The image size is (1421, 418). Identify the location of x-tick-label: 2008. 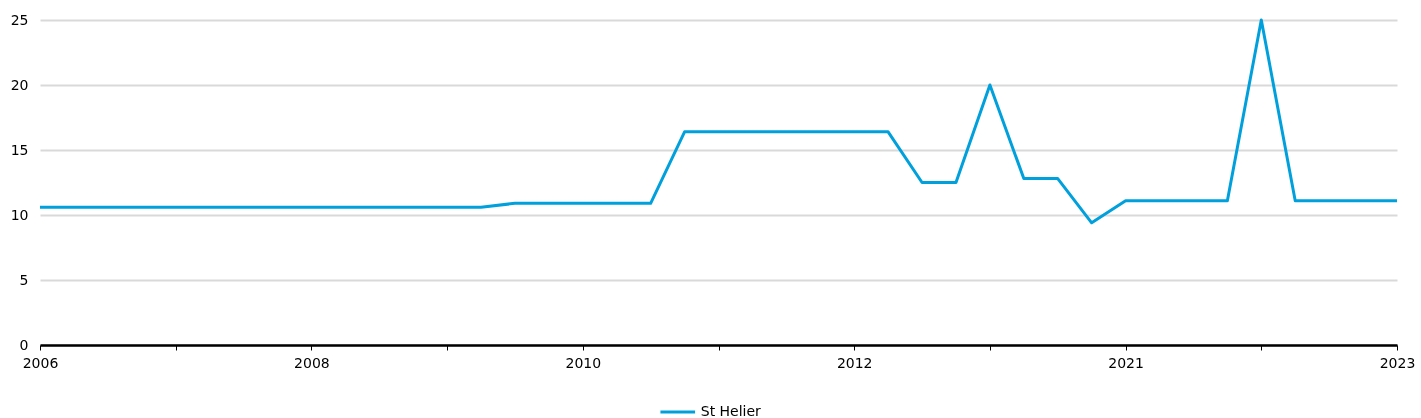
(312, 362).